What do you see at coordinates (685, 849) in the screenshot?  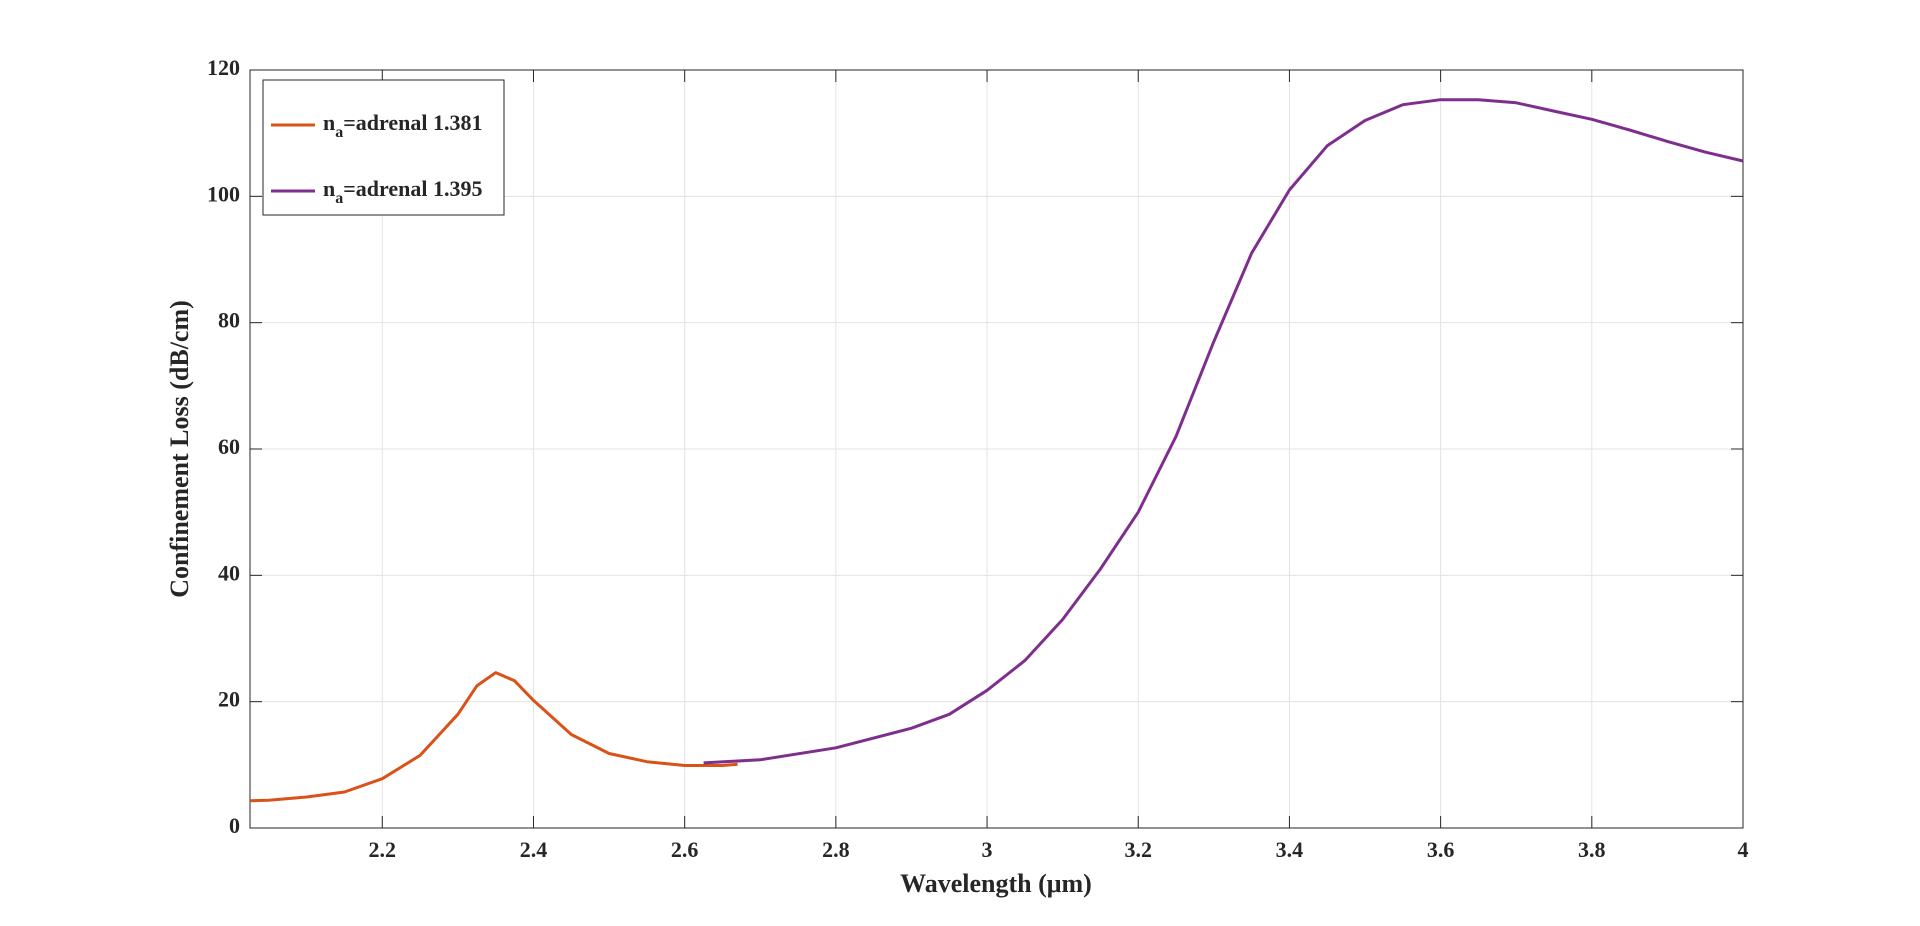 I see `x-tick-label: 2.6` at bounding box center [685, 849].